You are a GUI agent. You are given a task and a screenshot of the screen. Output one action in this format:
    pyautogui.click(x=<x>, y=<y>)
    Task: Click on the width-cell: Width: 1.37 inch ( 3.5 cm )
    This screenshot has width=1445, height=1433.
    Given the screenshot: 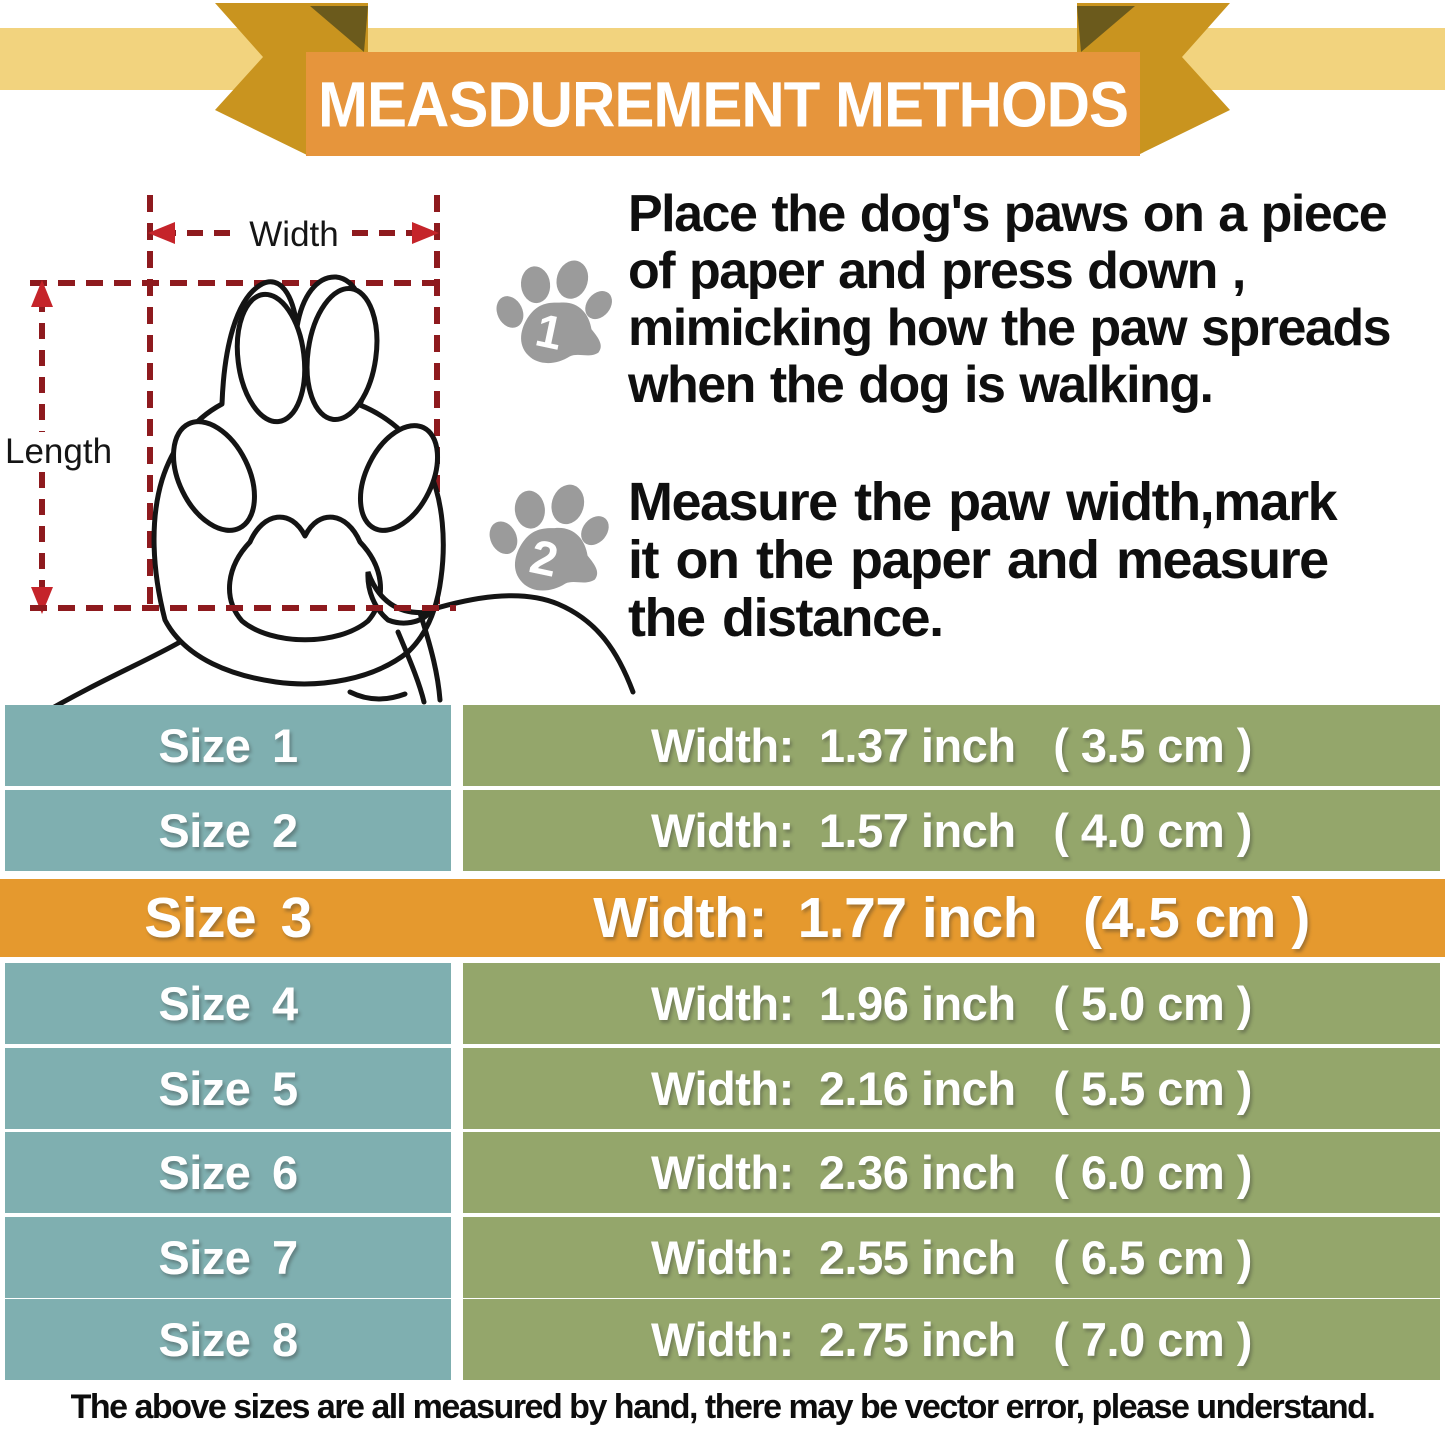 What is the action you would take?
    pyautogui.click(x=951, y=745)
    